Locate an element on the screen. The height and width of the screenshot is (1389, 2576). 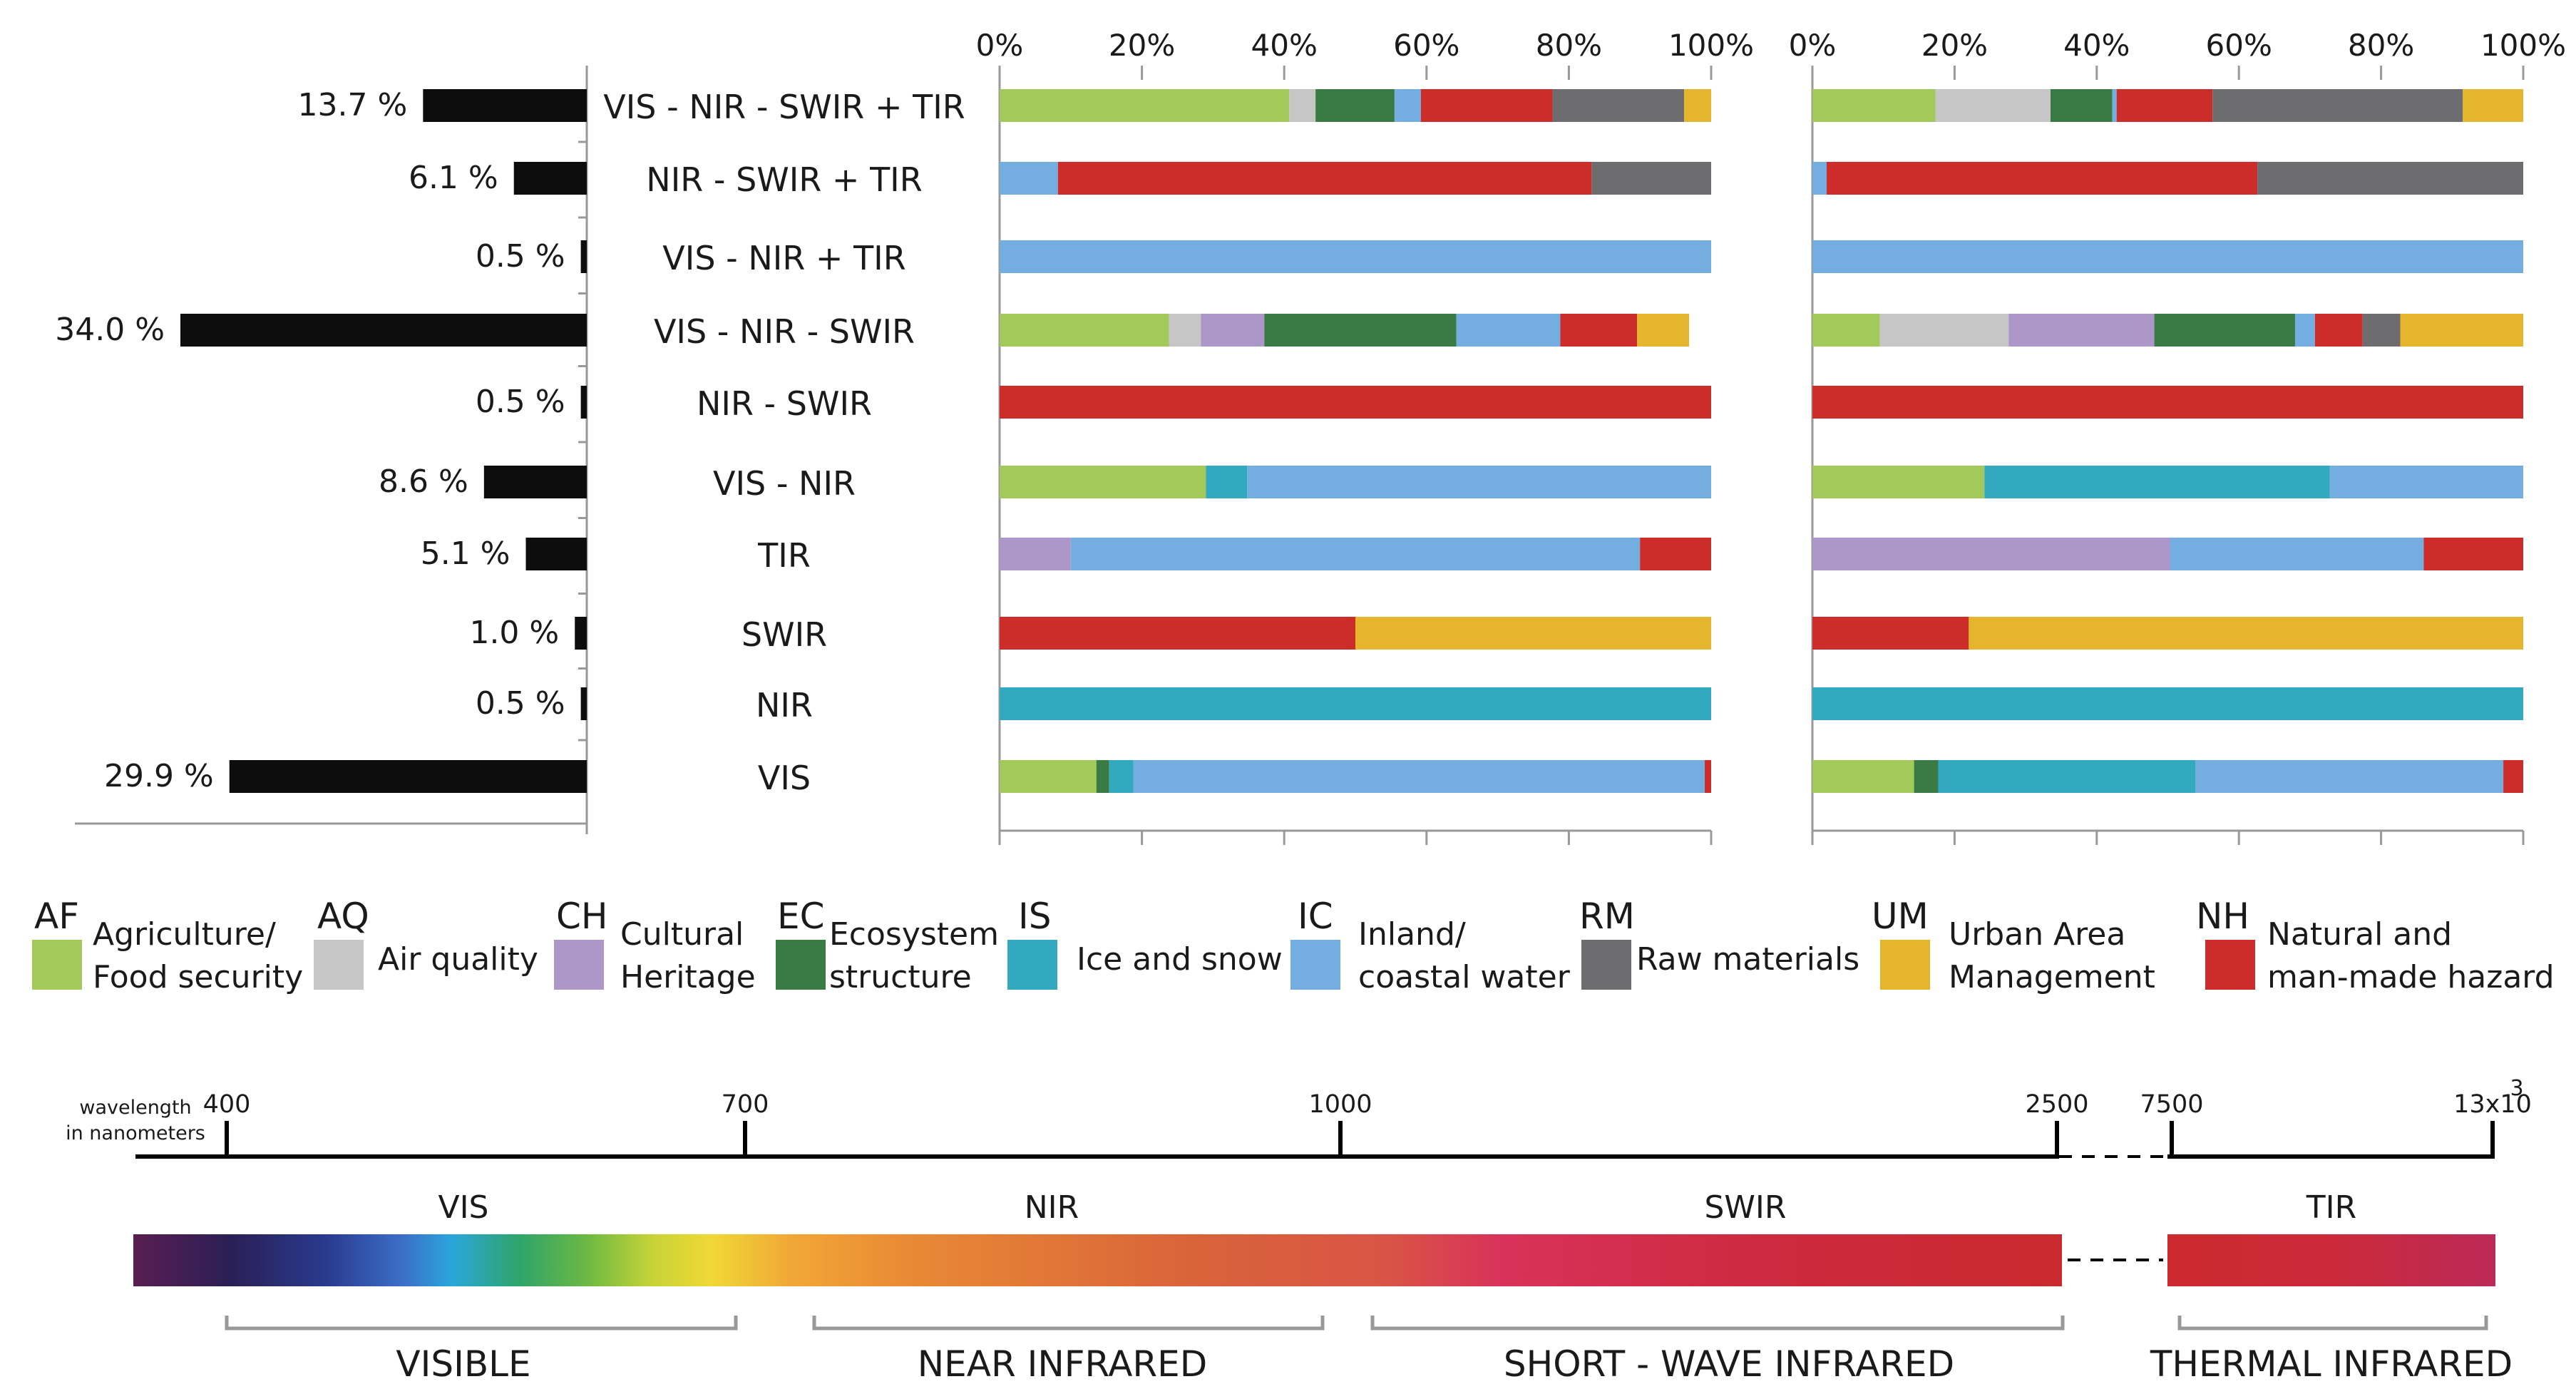
region-label: VISIBLE is located at coordinates (463, 1364).